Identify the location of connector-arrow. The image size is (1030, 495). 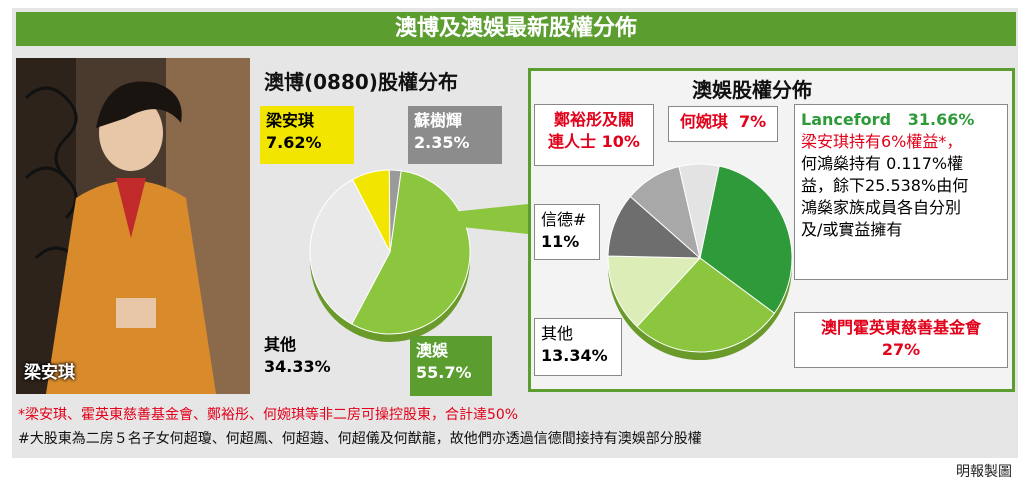
(490, 219).